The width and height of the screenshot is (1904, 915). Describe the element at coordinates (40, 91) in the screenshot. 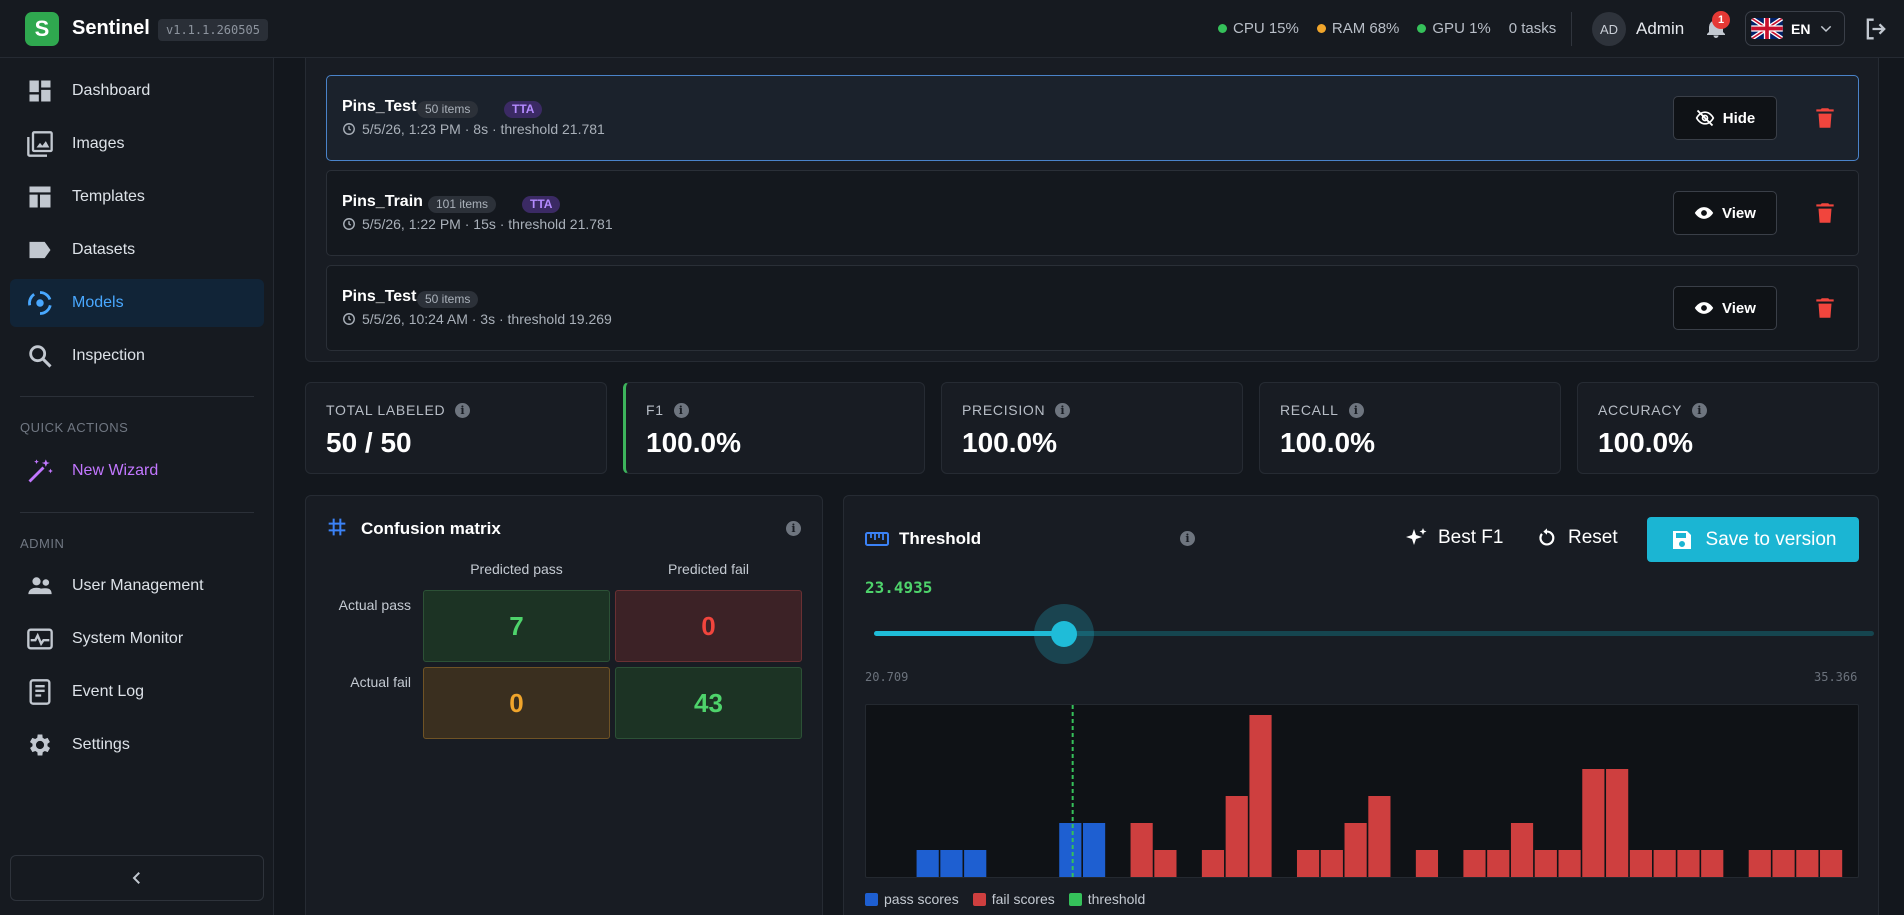

I see `dashboard-icon` at that location.